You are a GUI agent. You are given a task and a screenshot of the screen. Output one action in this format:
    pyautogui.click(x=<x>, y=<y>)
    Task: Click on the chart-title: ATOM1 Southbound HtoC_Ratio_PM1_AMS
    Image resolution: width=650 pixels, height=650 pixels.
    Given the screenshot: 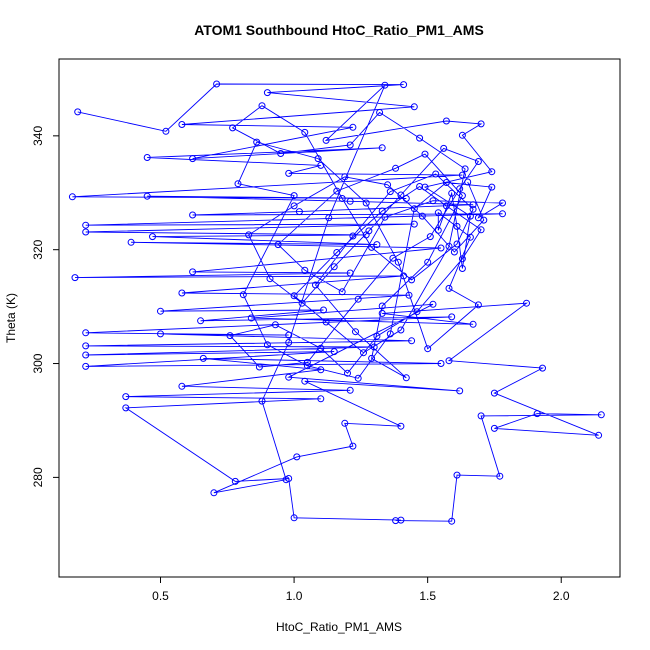 What is the action you would take?
    pyautogui.click(x=339, y=30)
    